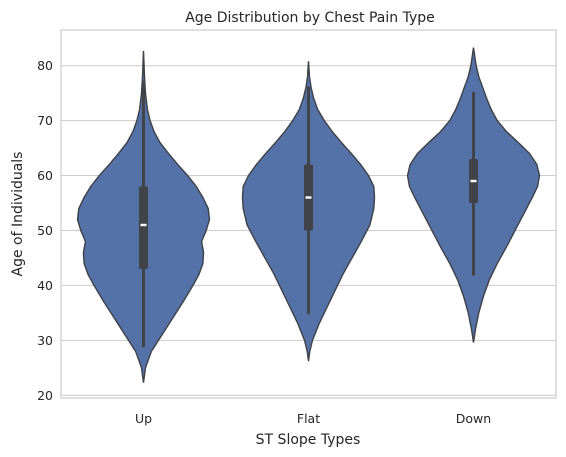  Describe the element at coordinates (308, 440) in the screenshot. I see `x-axis-label: ST Slope Types` at that location.